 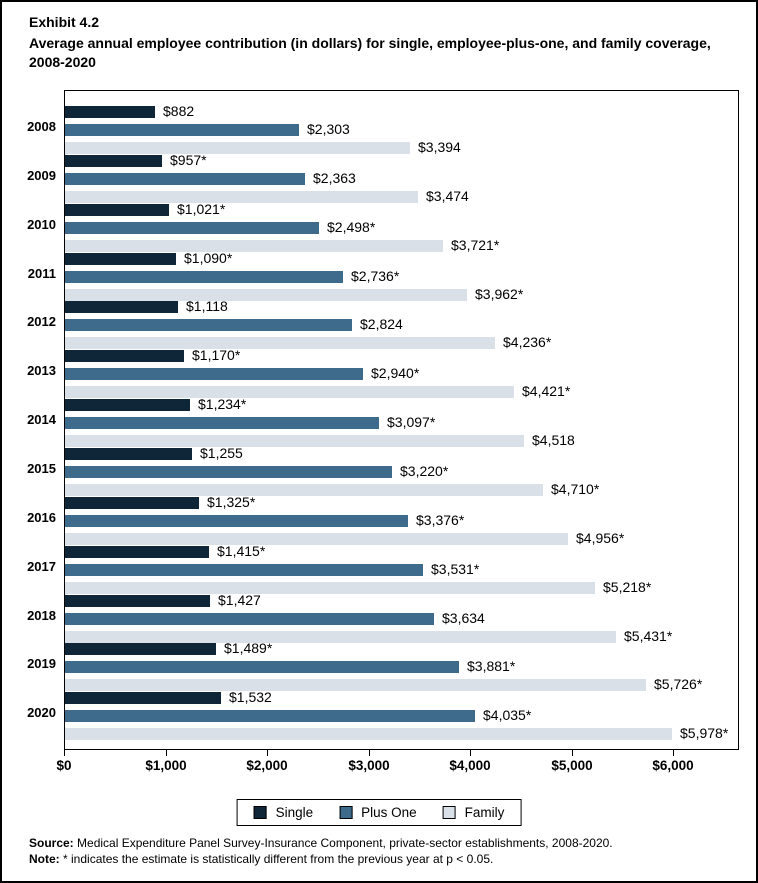 I want to click on bar-row: $2,498*, so click(x=401, y=227).